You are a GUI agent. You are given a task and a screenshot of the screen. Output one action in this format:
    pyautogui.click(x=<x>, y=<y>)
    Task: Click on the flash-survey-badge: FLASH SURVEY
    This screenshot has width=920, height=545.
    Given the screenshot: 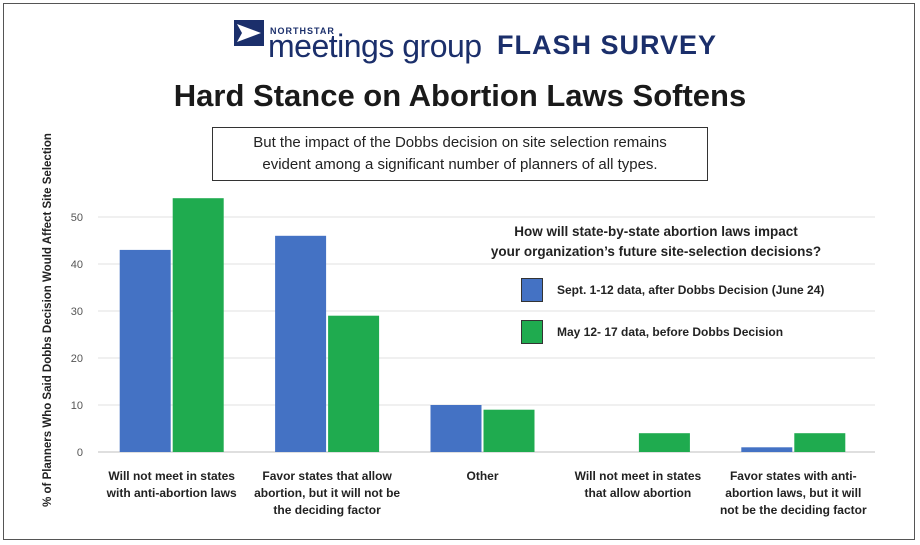 What is the action you would take?
    pyautogui.click(x=607, y=45)
    